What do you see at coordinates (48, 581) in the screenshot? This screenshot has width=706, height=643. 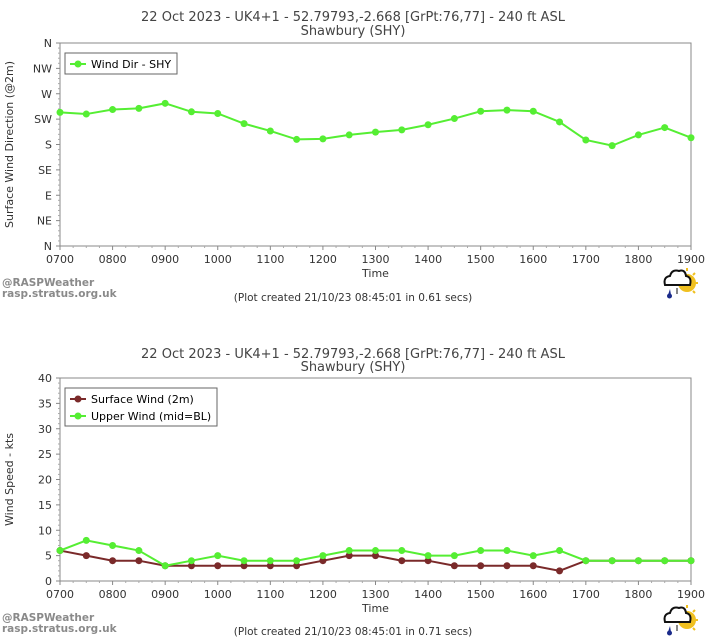 I see `y-tick-label: 0` at bounding box center [48, 581].